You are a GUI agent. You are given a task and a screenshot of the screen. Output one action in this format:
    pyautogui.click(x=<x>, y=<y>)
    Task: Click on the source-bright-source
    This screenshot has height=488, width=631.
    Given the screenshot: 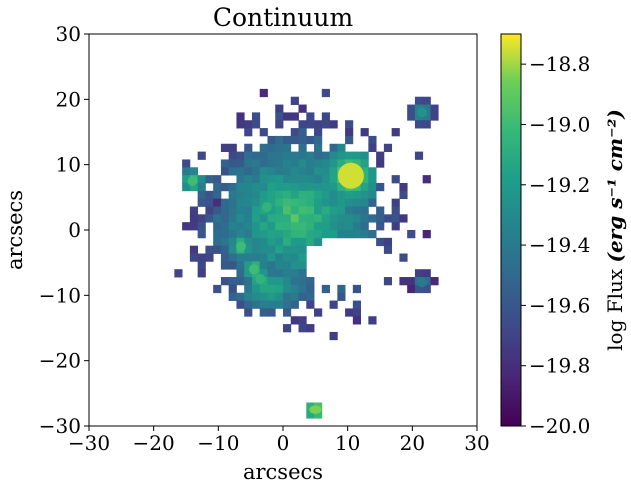 What is the action you would take?
    pyautogui.click(x=350, y=175)
    